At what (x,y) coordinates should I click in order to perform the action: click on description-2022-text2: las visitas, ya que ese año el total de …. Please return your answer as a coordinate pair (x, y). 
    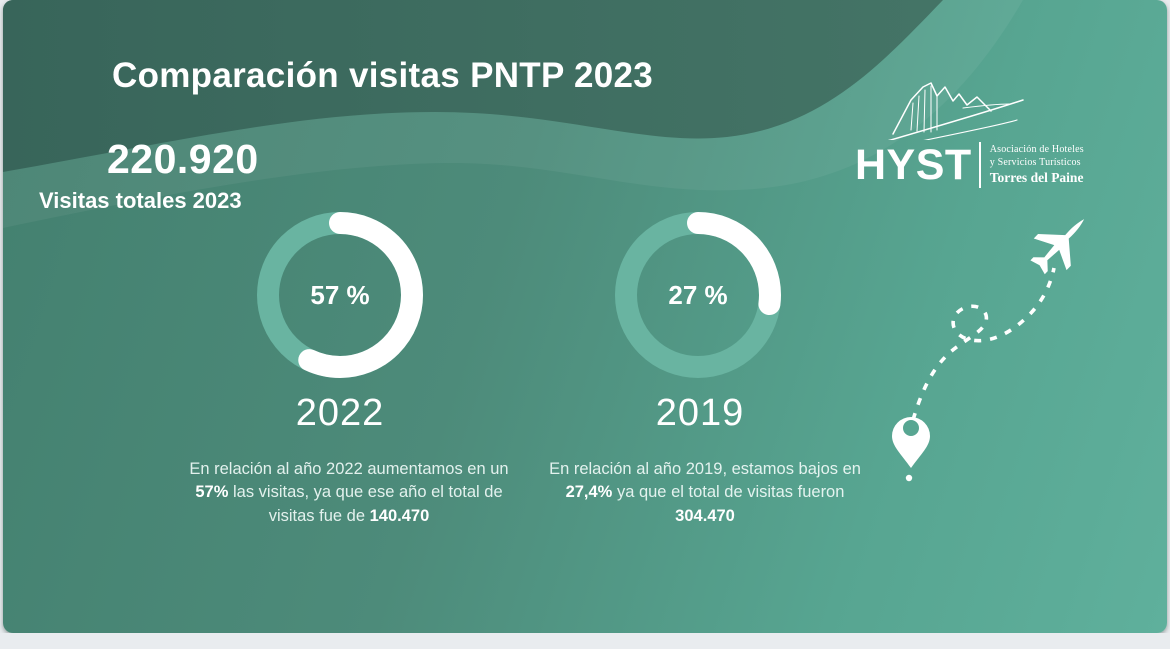
    Looking at the image, I should click on (365, 504).